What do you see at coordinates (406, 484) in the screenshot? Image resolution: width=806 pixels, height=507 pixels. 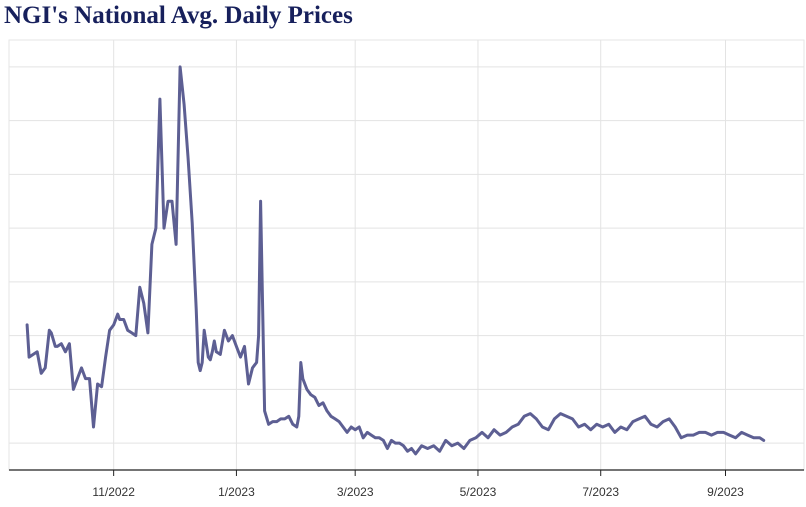 I see `x-axis: 11/2022 1/2023 3/2023 5/2023 7/2023 9/2023` at bounding box center [406, 484].